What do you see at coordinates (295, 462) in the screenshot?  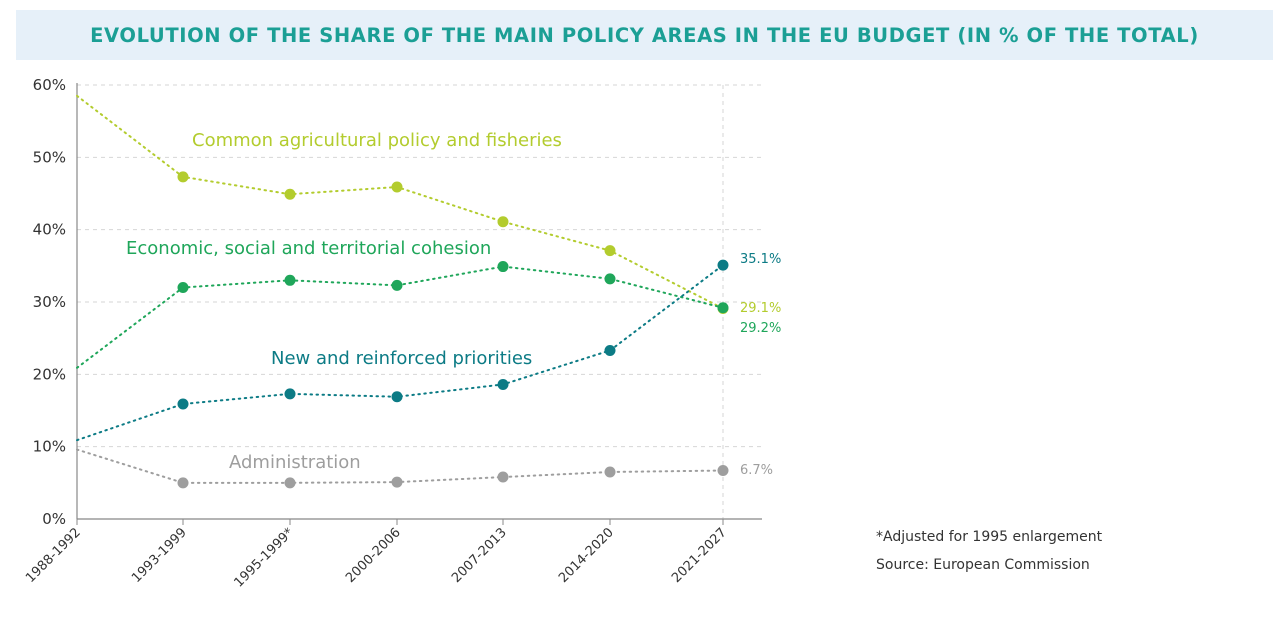 I see `series-label: Administration` at bounding box center [295, 462].